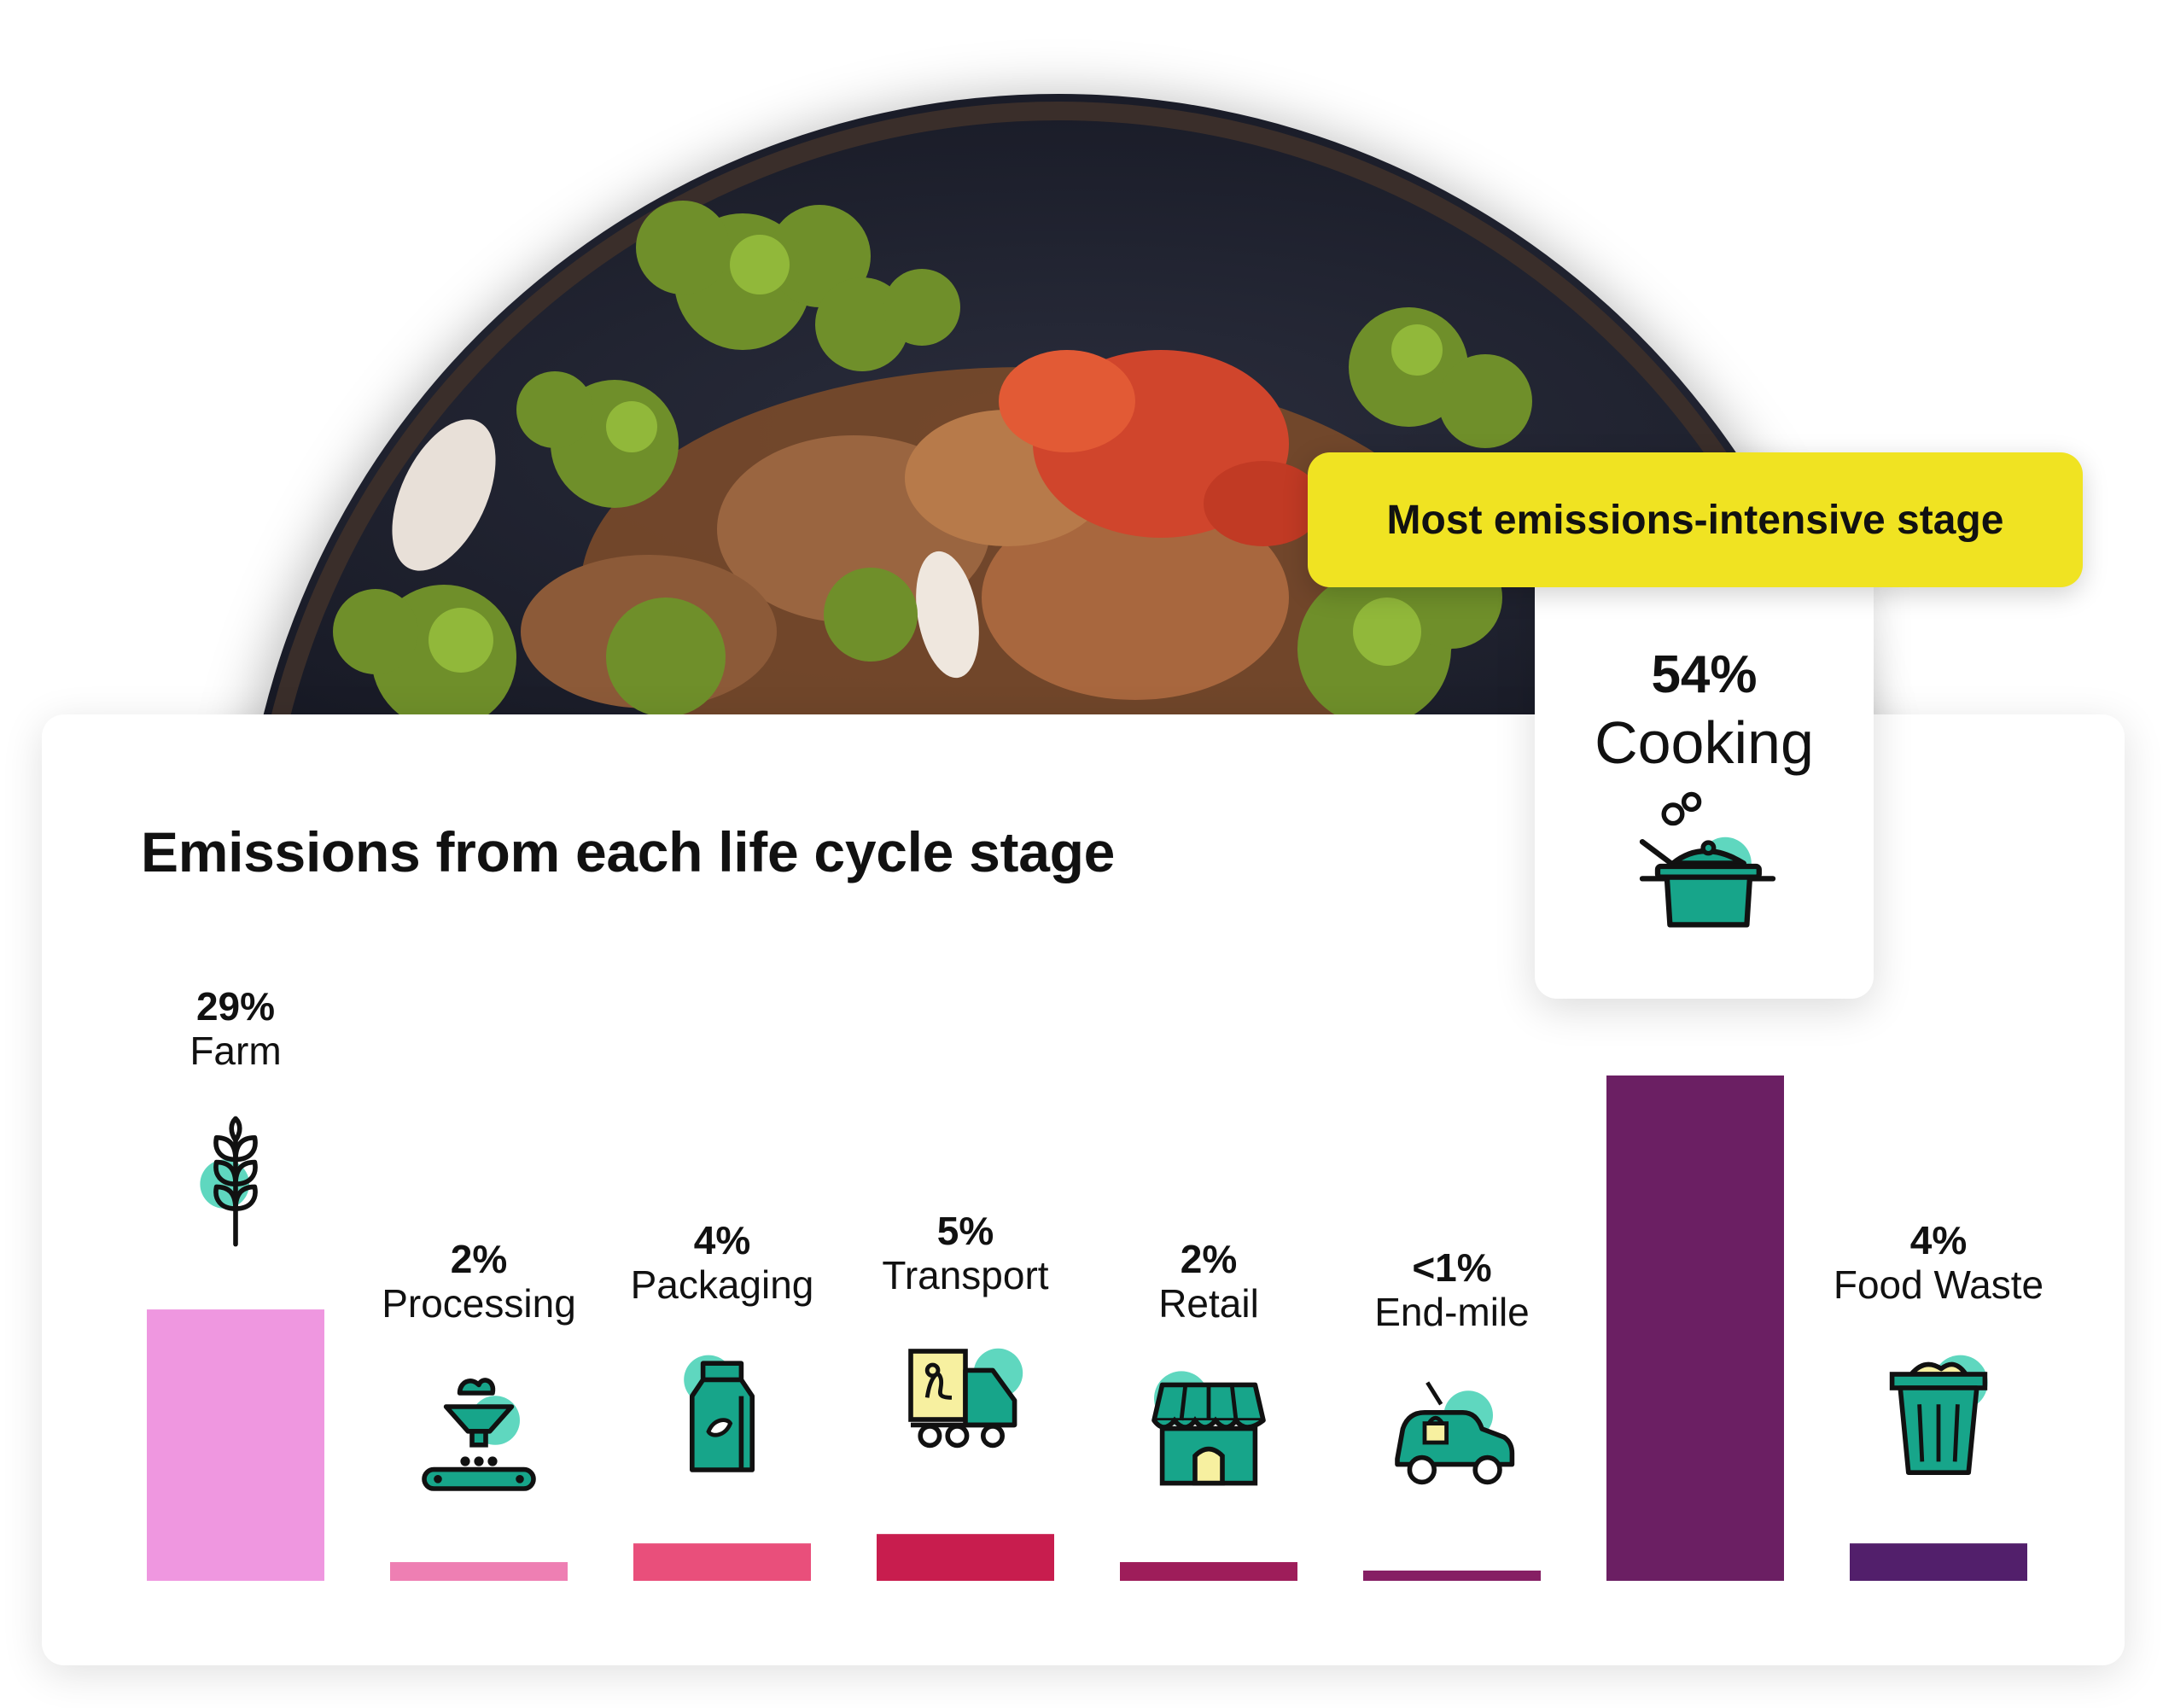  I want to click on label-packaging: 4% Packaging, so click(722, 1263).